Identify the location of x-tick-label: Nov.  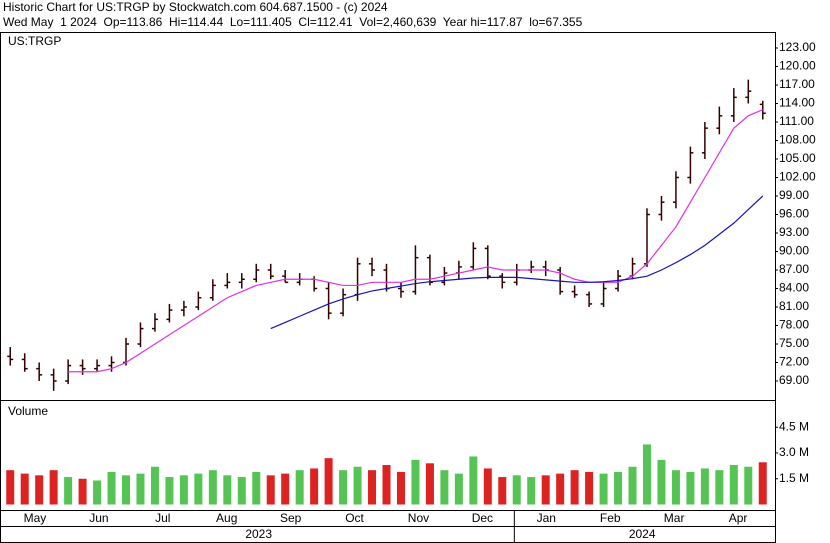
(418, 518).